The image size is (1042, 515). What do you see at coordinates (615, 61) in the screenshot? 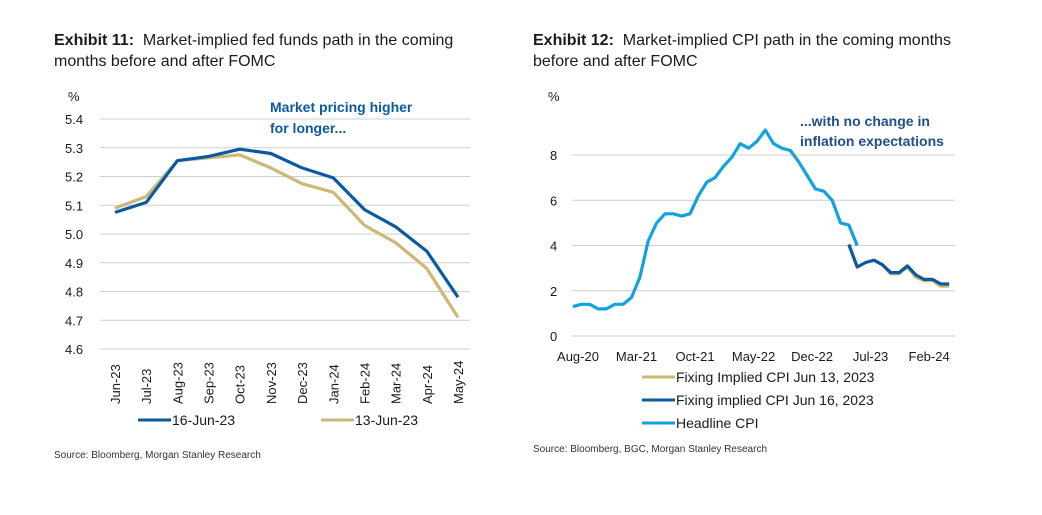
I see `exhibit-12-title-line2: before and after FOMC` at bounding box center [615, 61].